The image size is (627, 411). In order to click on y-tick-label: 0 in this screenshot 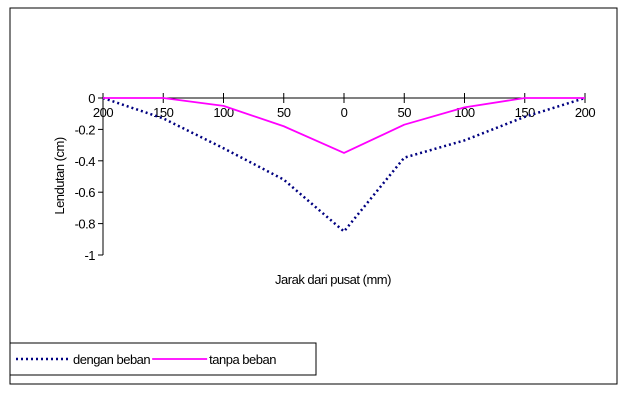, I will do `click(91, 98)`.